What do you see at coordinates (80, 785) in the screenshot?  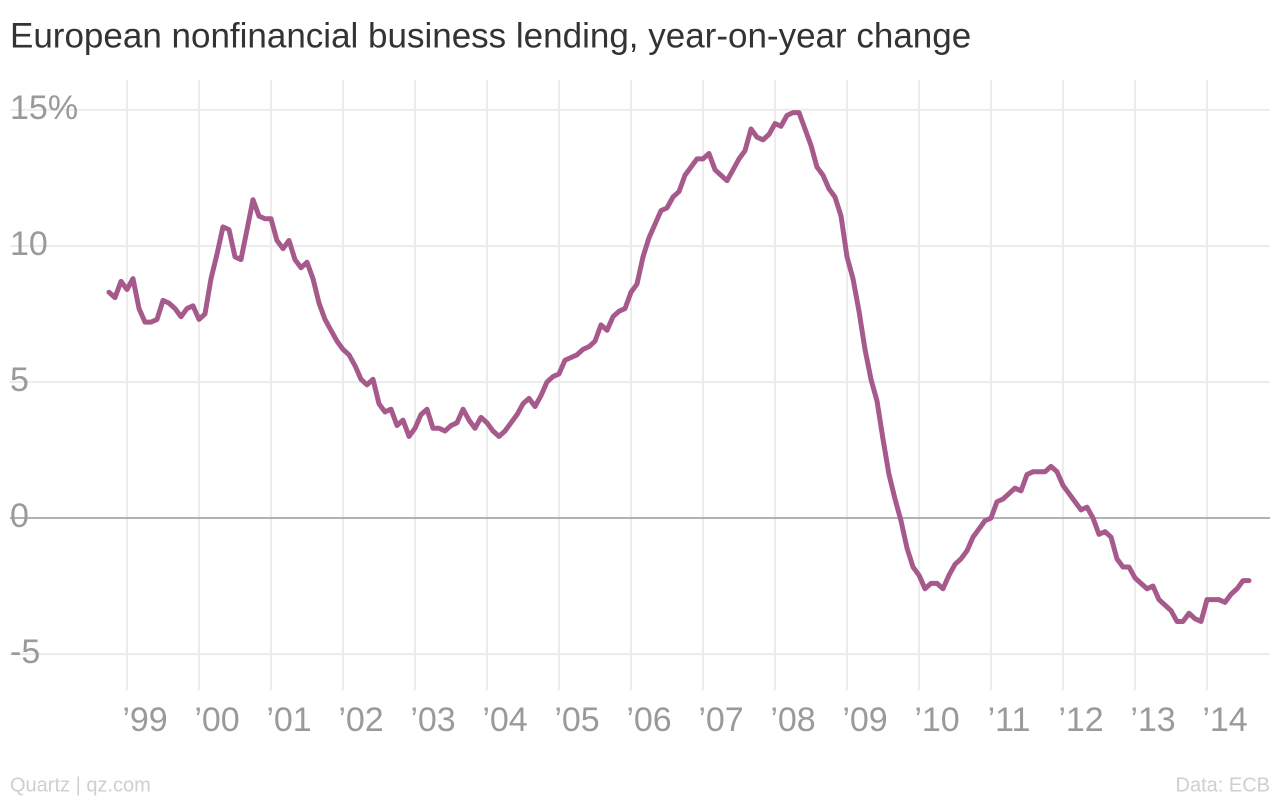 I see `credit: Quartz | qz.com` at bounding box center [80, 785].